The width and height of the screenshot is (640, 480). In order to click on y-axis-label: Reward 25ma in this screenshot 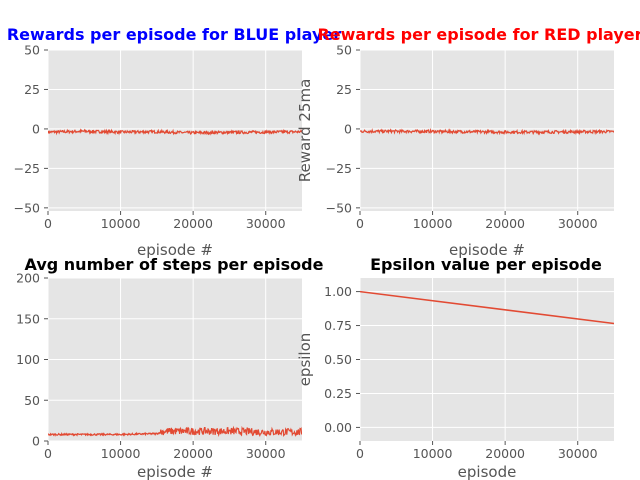, I will do `click(305, 131)`.